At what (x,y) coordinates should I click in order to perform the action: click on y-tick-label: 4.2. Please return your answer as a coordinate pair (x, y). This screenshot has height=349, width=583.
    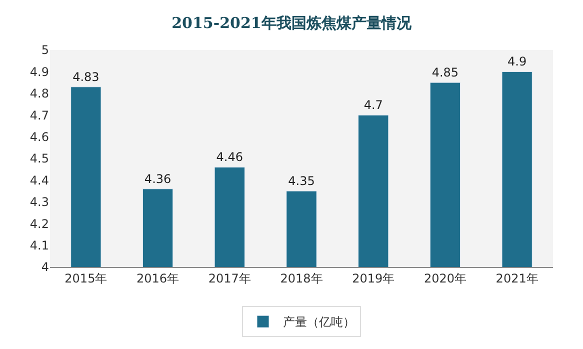
    Looking at the image, I should click on (39, 223).